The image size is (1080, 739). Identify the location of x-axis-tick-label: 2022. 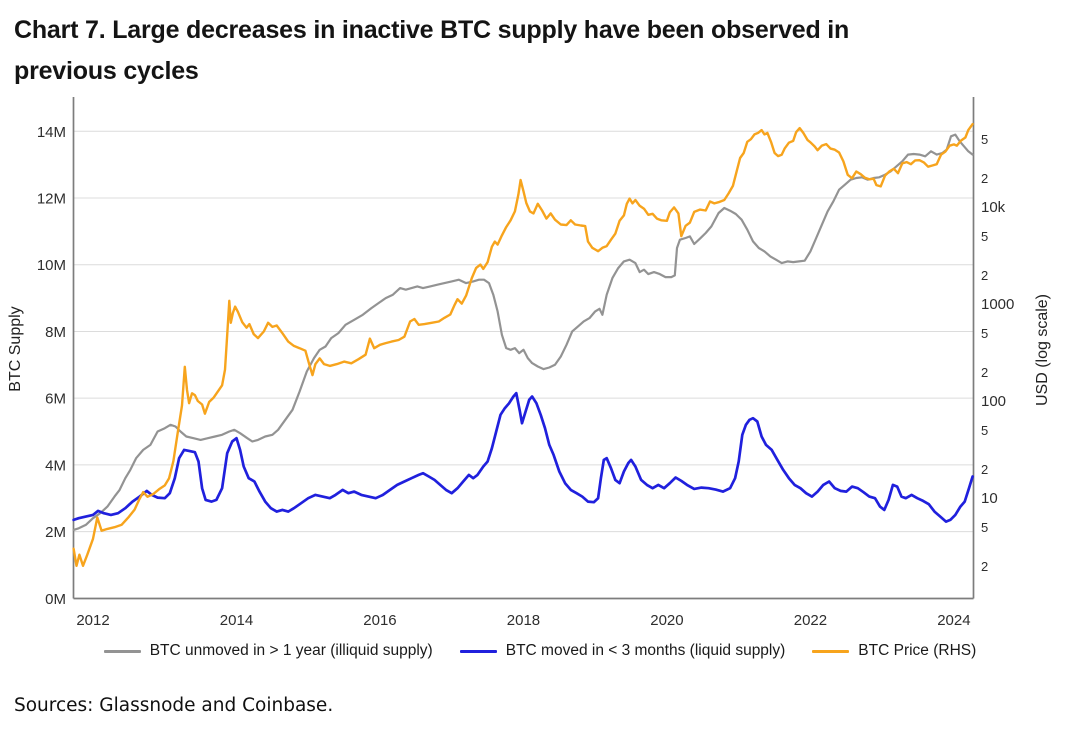
(810, 620).